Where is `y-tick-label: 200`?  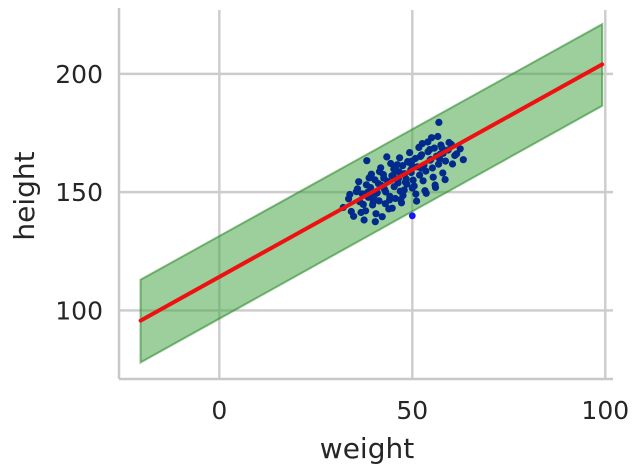
y-tick-label: 200 is located at coordinates (79, 74).